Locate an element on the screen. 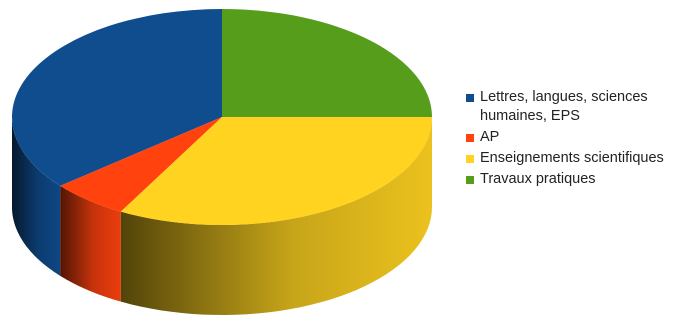  legend-item: Lettres, langues, sciences humaines, EPS is located at coordinates (578, 107).